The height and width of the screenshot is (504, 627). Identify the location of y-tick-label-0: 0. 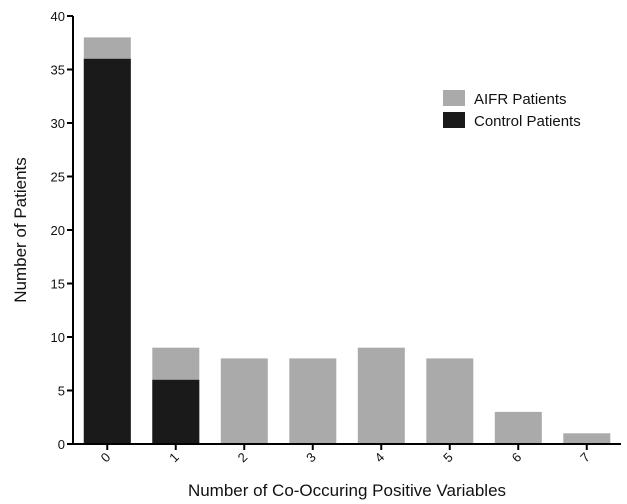
(61, 444).